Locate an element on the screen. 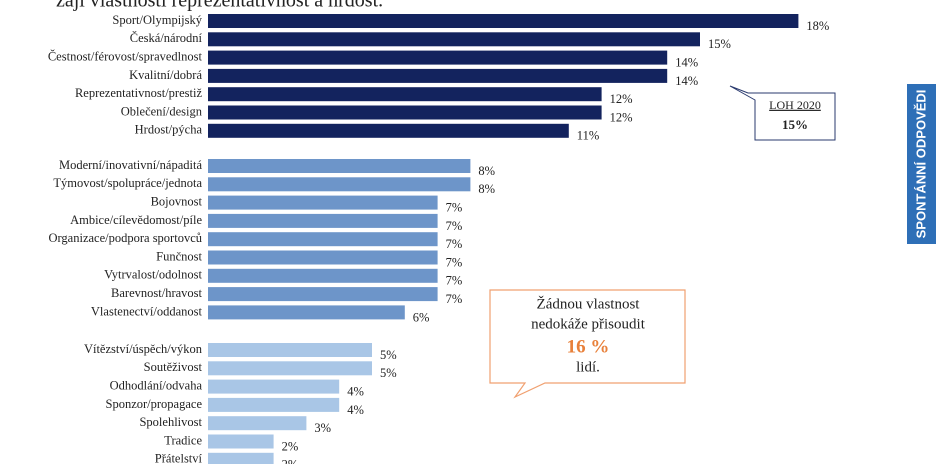  category-label: Soutěživost is located at coordinates (173, 367).